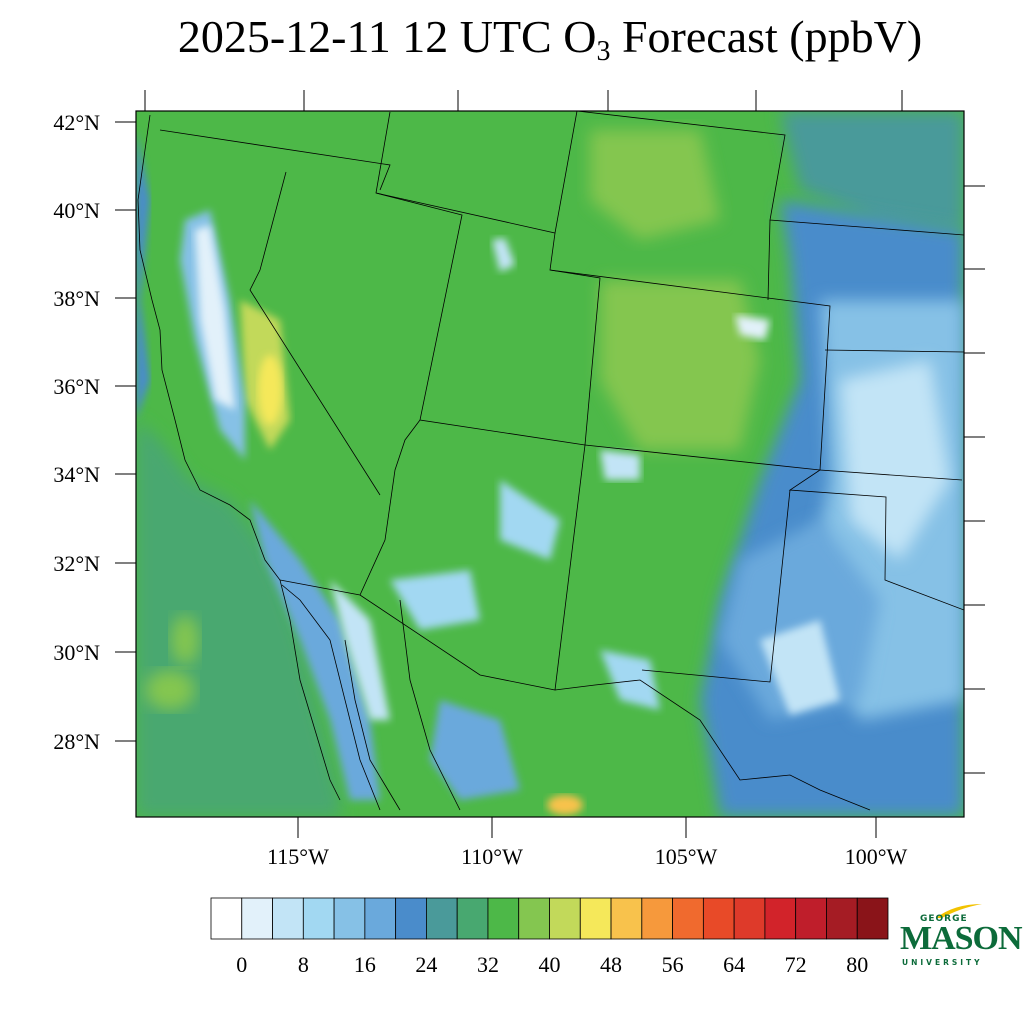 The width and height of the screenshot is (1024, 1024). I want to click on lat-label: 42°N, so click(76, 122).